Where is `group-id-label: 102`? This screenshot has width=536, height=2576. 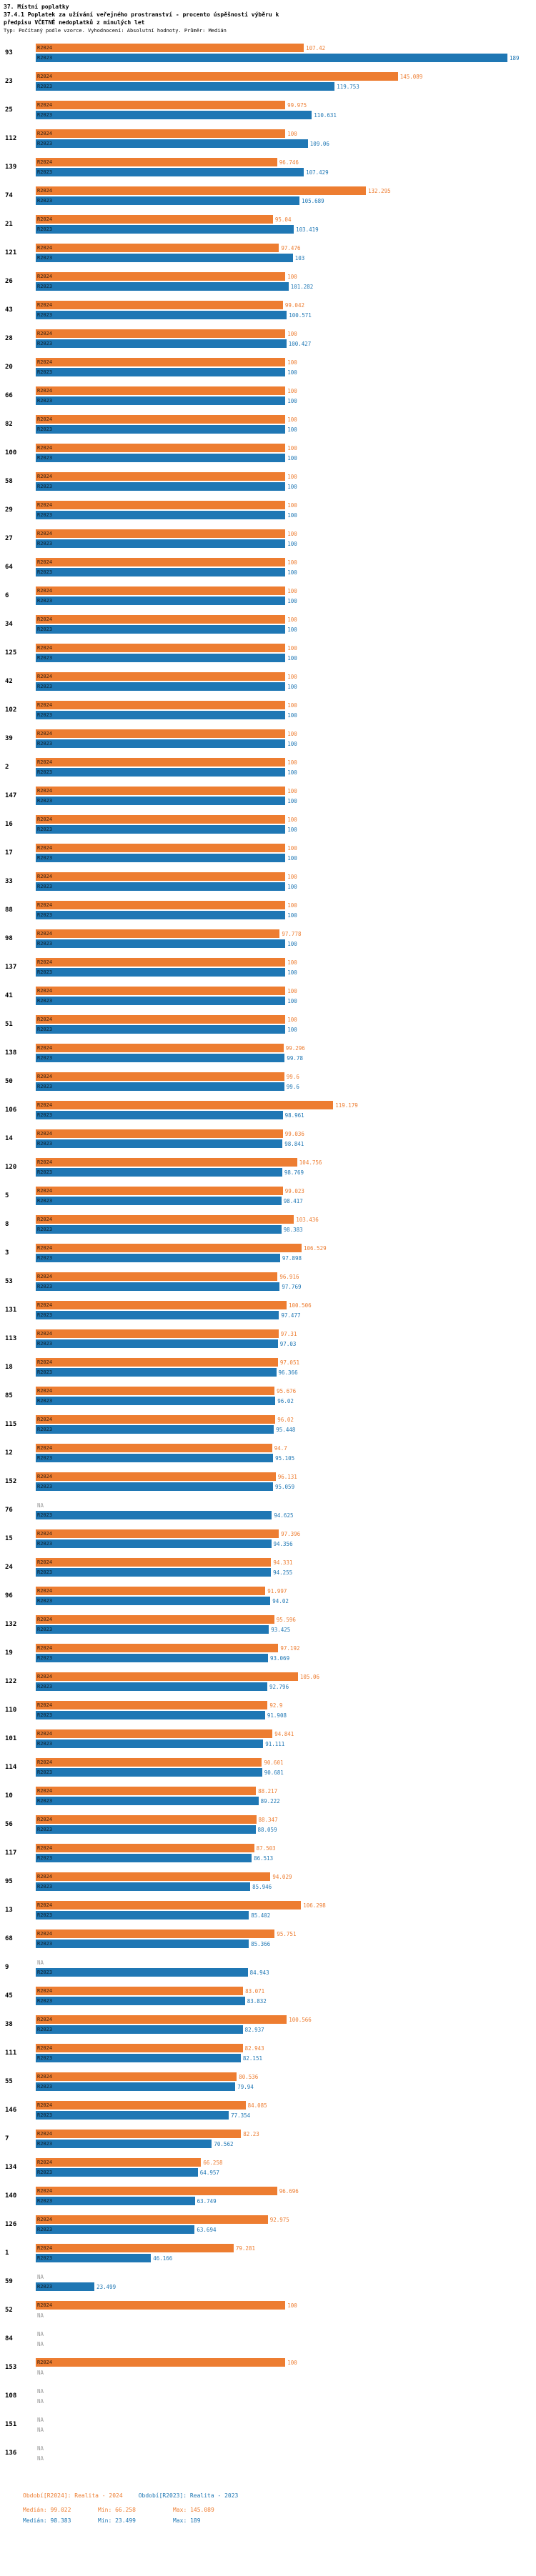 group-id-label: 102 is located at coordinates (11, 710).